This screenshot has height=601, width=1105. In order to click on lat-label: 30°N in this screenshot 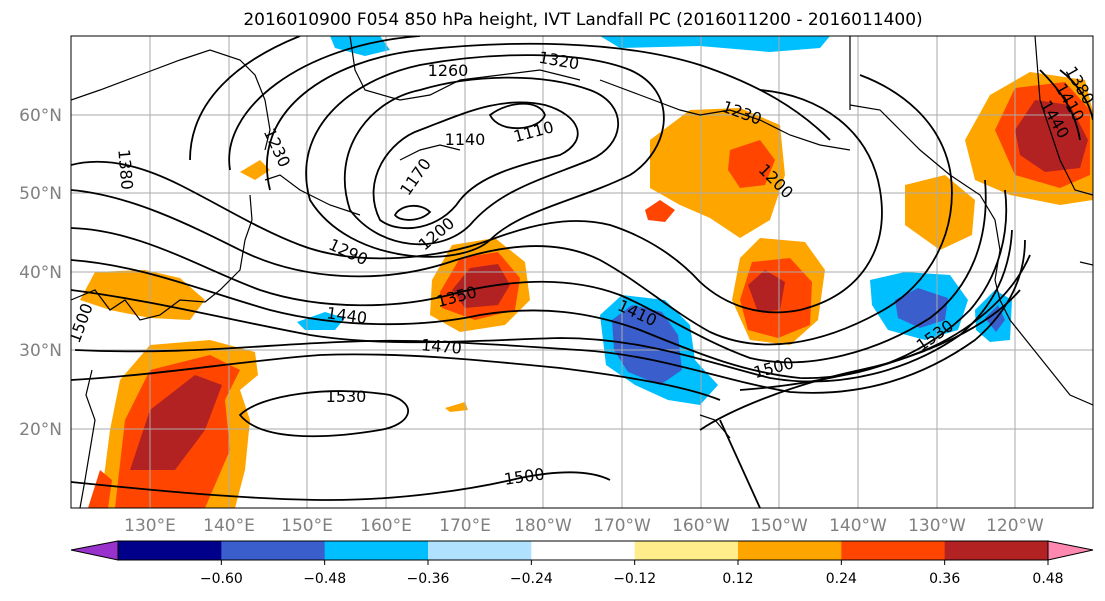, I will do `click(40, 351)`.